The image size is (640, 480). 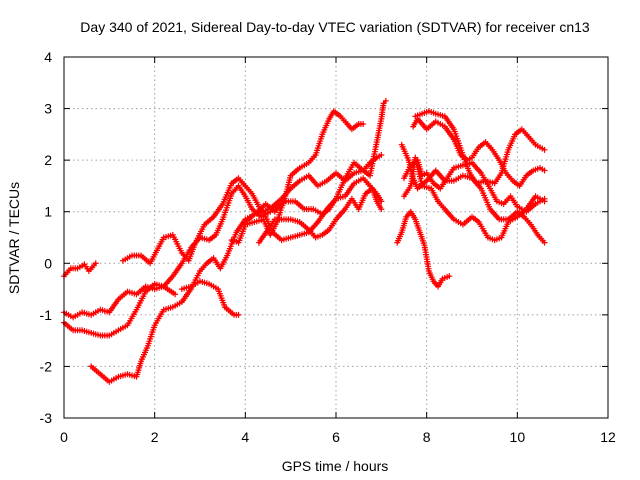 I want to click on y-tick-label: -1, so click(x=46, y=315).